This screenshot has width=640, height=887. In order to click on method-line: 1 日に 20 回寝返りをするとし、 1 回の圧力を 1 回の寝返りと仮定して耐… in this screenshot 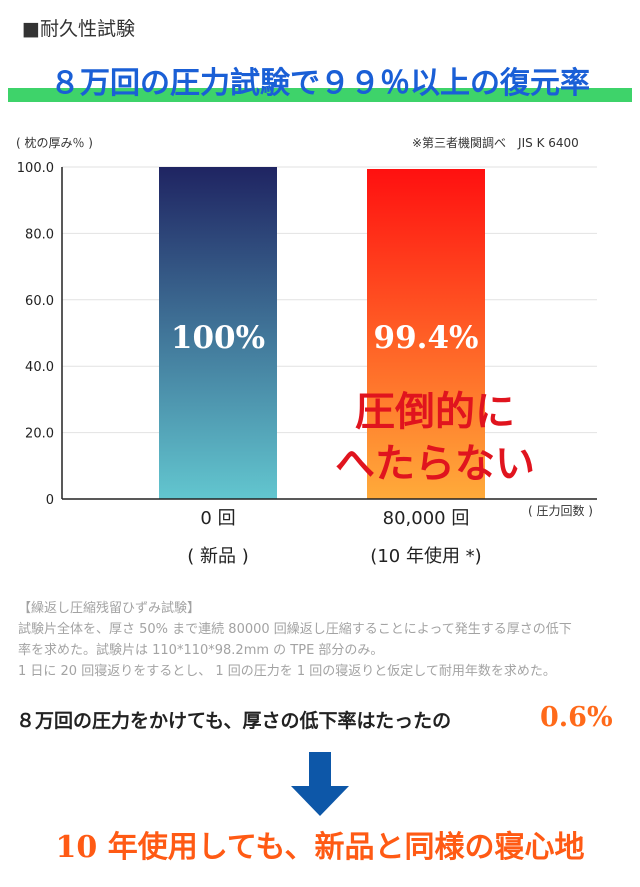, I will do `click(287, 671)`.